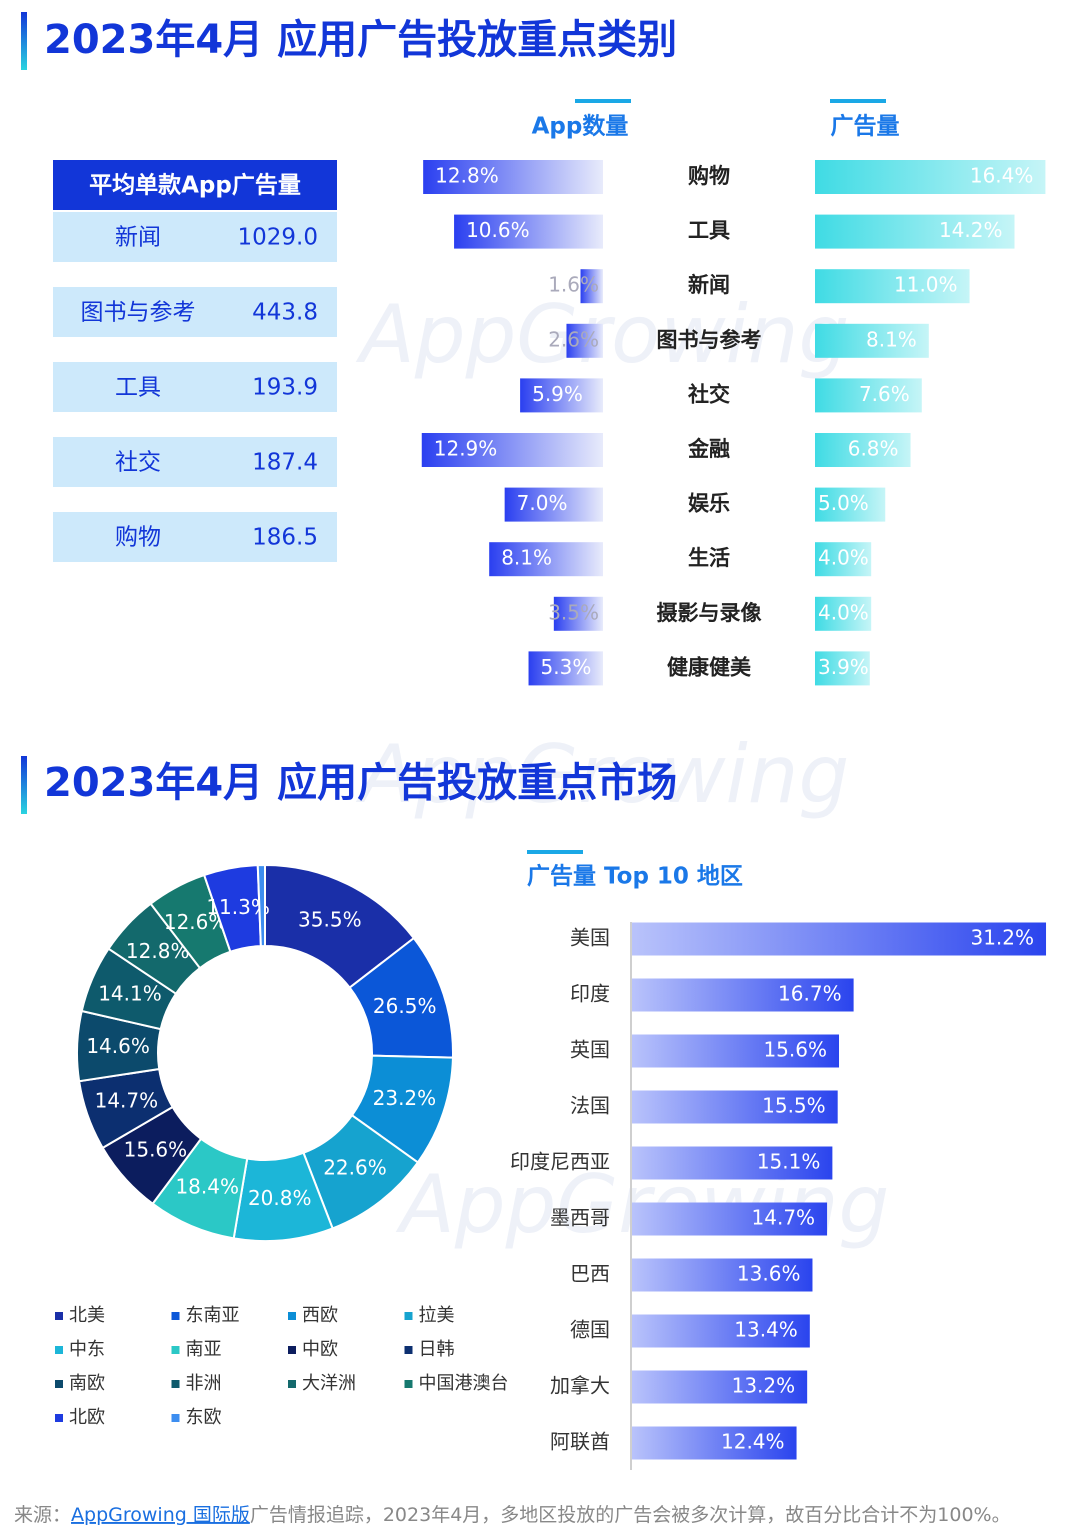 The image size is (1080, 1534). Describe the element at coordinates (127, 1100) in the screenshot. I see `value-label: 14.7%` at that location.